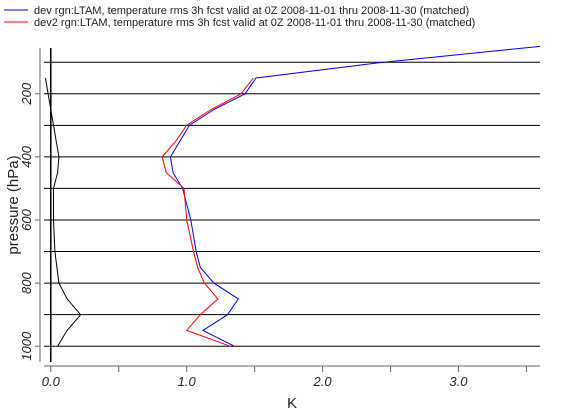  I want to click on y-tick-label-1: 400, so click(26, 156).